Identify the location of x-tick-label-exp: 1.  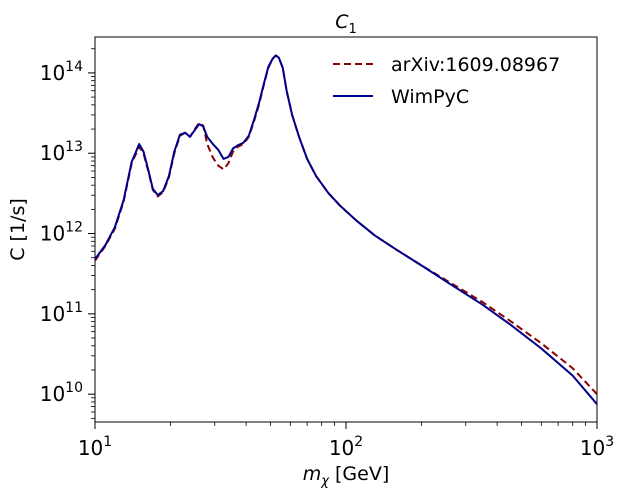
(107, 442).